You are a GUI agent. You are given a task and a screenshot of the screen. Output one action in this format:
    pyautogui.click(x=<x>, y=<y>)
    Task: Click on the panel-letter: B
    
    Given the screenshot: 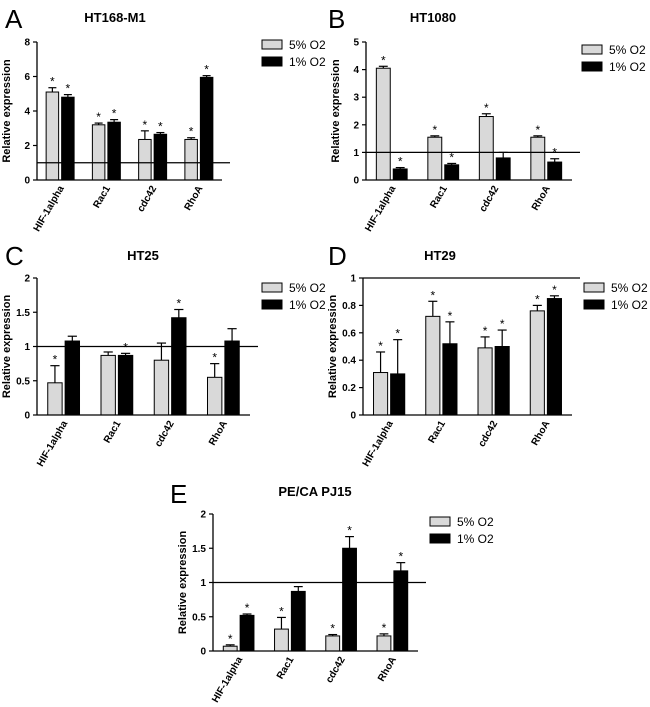 What is the action you would take?
    pyautogui.click(x=336, y=19)
    